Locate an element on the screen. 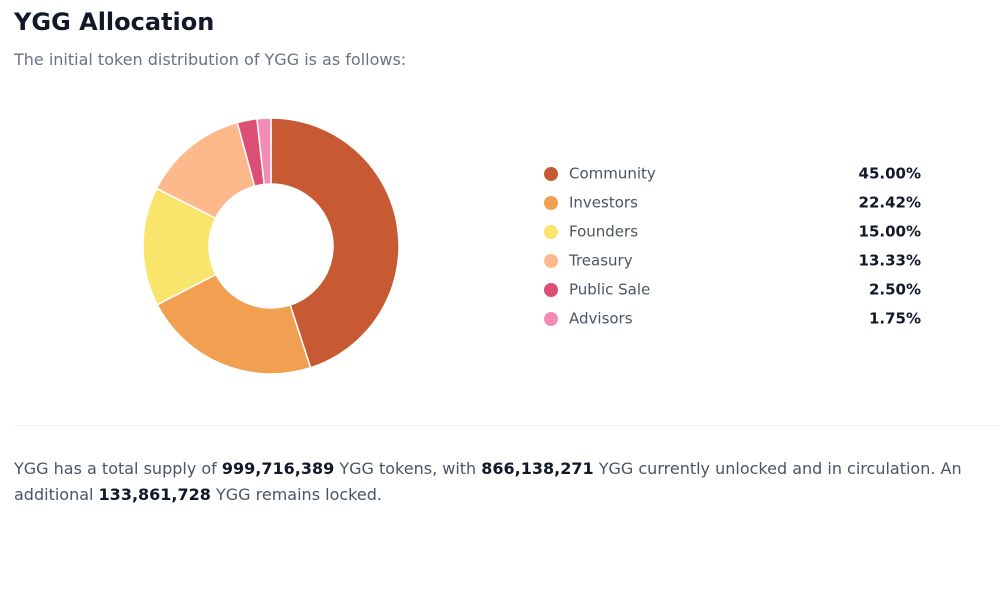  value-label: 1.75% is located at coordinates (895, 319).